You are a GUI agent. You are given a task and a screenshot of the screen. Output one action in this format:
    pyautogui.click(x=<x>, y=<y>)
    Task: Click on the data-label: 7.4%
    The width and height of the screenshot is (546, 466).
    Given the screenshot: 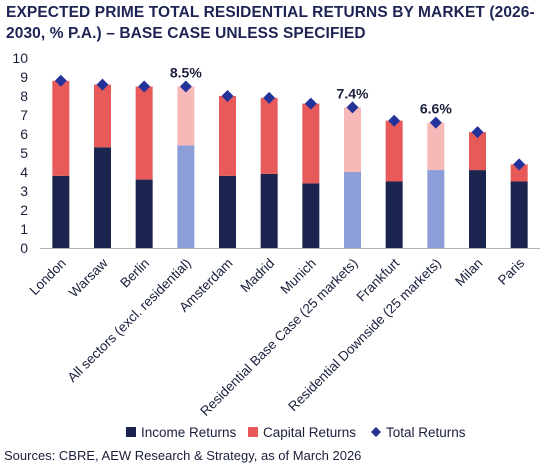 What is the action you would take?
    pyautogui.click(x=353, y=93)
    